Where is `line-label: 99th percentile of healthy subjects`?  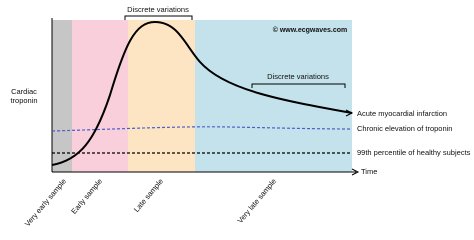
line-label: 99th percentile of healthy subjects is located at coordinates (414, 152).